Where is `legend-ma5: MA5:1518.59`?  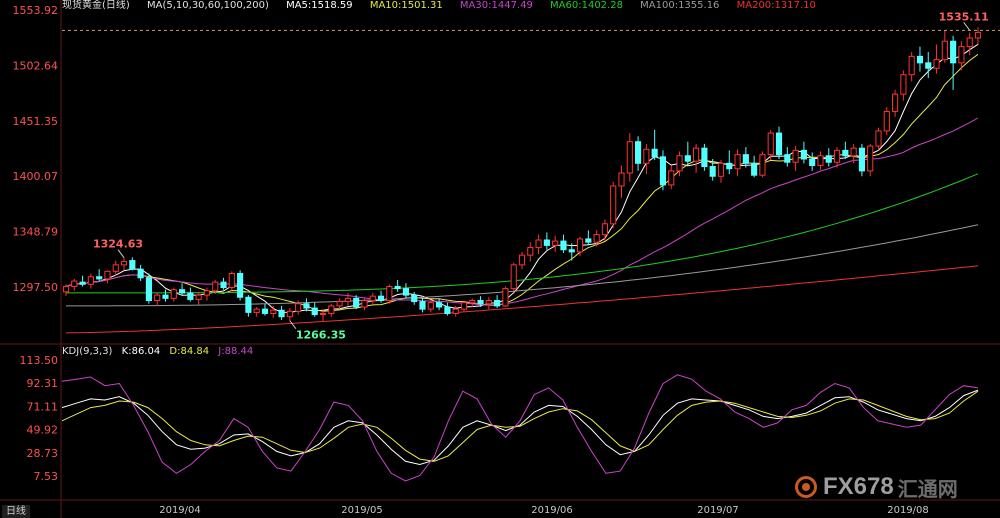 legend-ma5: MA5:1518.59 is located at coordinates (319, 5).